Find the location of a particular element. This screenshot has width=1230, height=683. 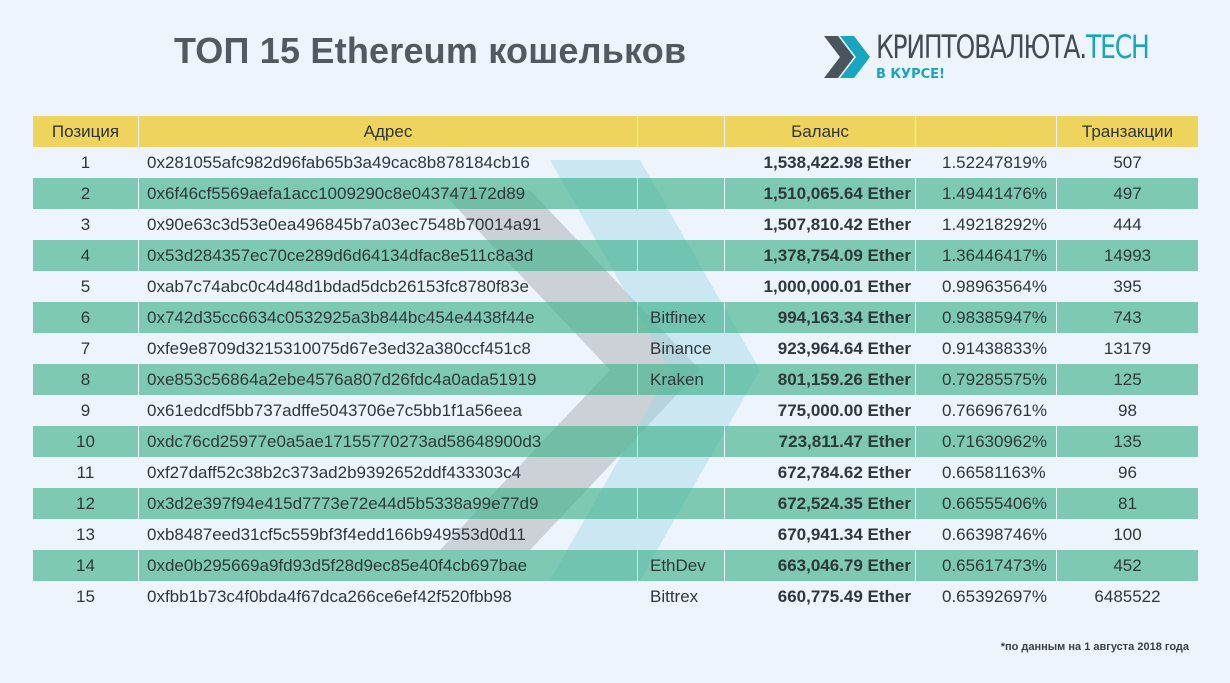

brand-logo: КРИПТОВАЛЮТА.TECH В КУРСЕ! is located at coordinates (987, 57).